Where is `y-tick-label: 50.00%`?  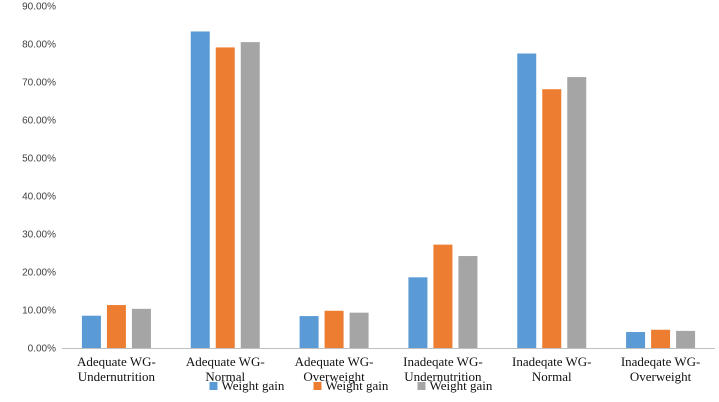 y-tick-label: 50.00% is located at coordinates (39, 159).